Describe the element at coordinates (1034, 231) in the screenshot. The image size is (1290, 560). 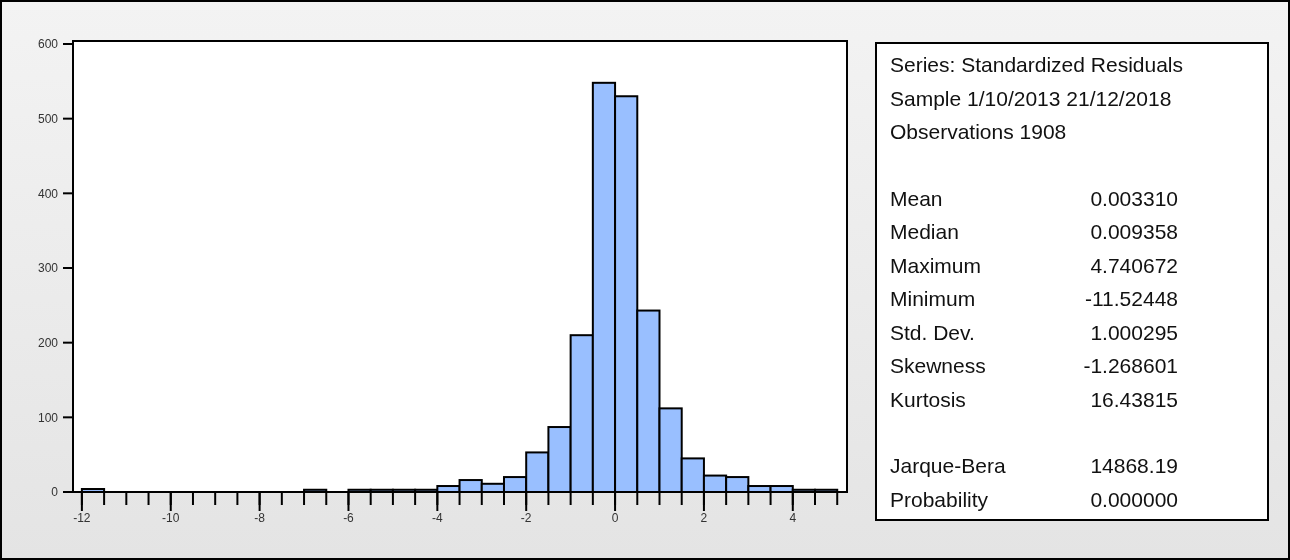
I see `text: Median 0.009358` at that location.